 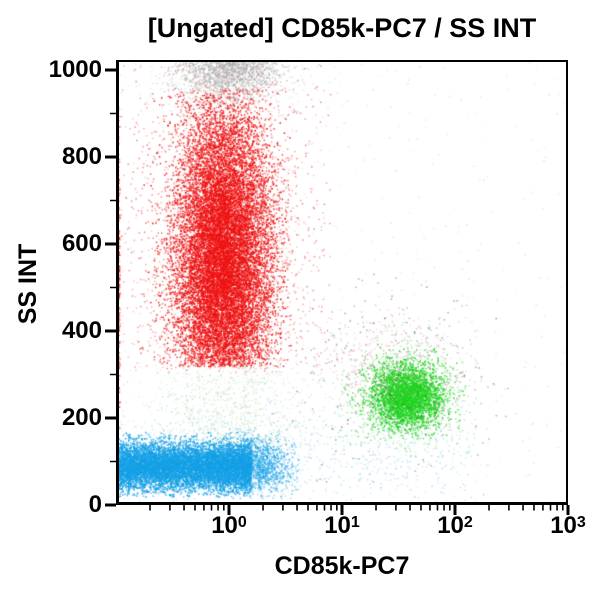 What do you see at coordinates (455, 525) in the screenshot?
I see `x-tick-label: 10²` at bounding box center [455, 525].